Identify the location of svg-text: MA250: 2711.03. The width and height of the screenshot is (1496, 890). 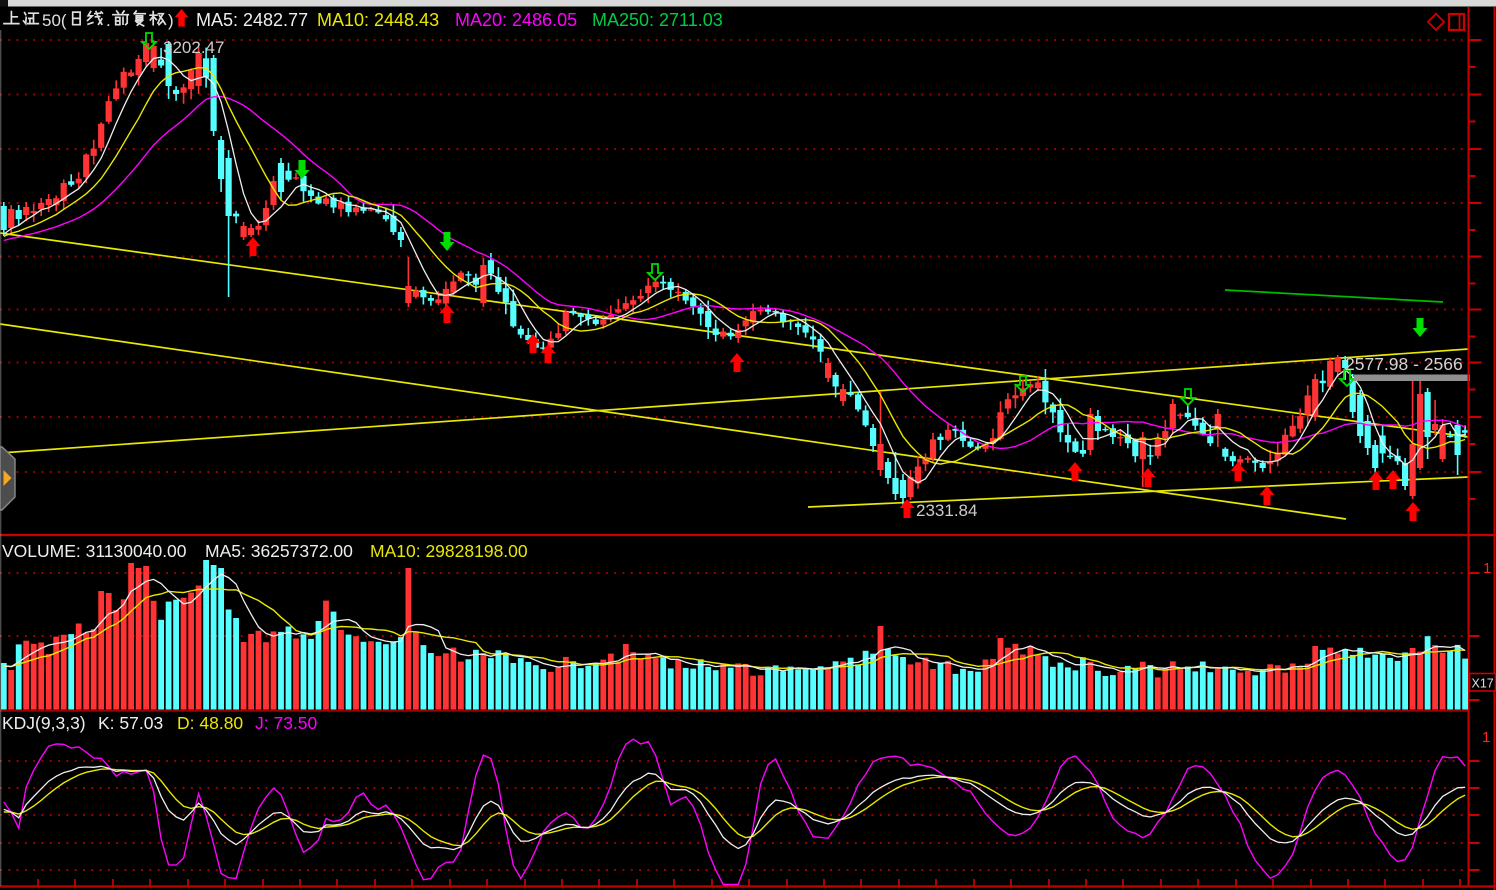
(657, 20).